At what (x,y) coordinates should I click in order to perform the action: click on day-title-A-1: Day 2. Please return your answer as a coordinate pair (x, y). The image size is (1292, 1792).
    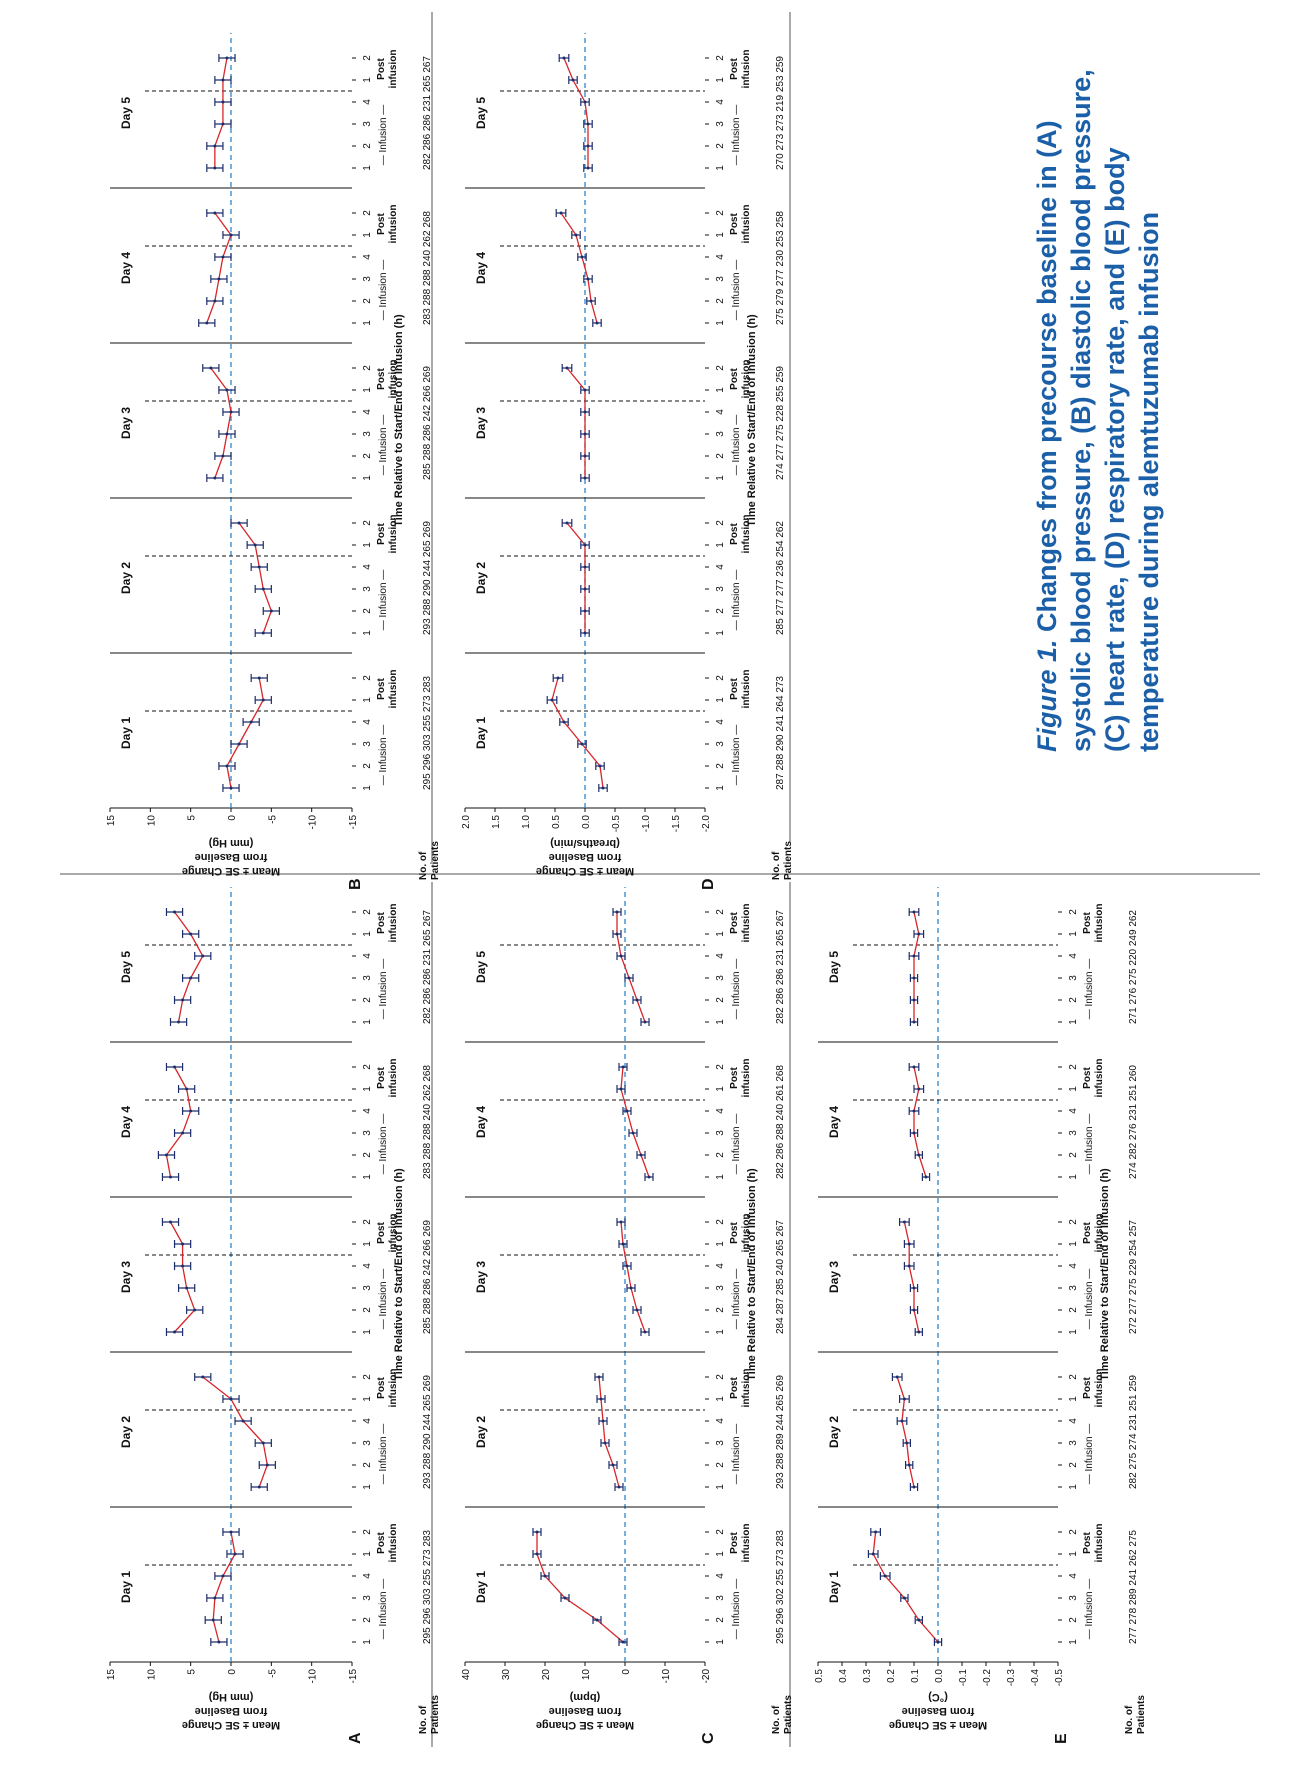
    Looking at the image, I should click on (126, 1432).